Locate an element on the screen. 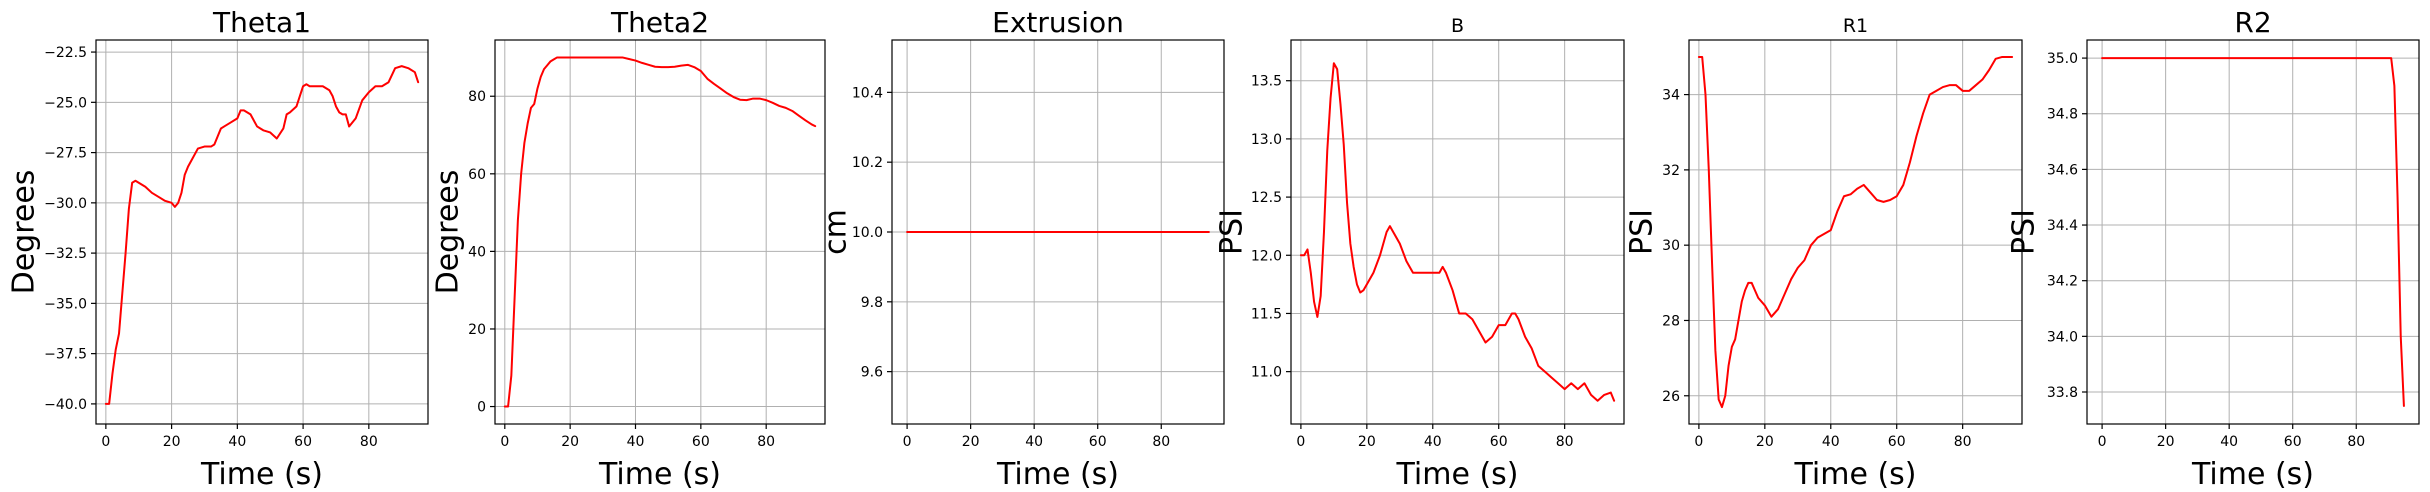 This screenshot has width=2430, height=492. y-tick-label: 13.5 is located at coordinates (1266, 82).